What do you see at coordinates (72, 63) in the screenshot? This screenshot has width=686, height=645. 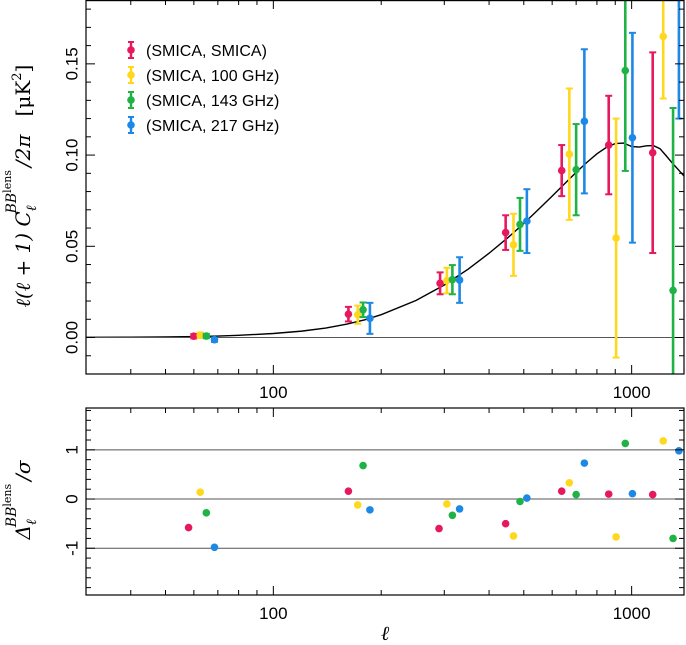 I see `y-tick-label: 0.15` at bounding box center [72, 63].